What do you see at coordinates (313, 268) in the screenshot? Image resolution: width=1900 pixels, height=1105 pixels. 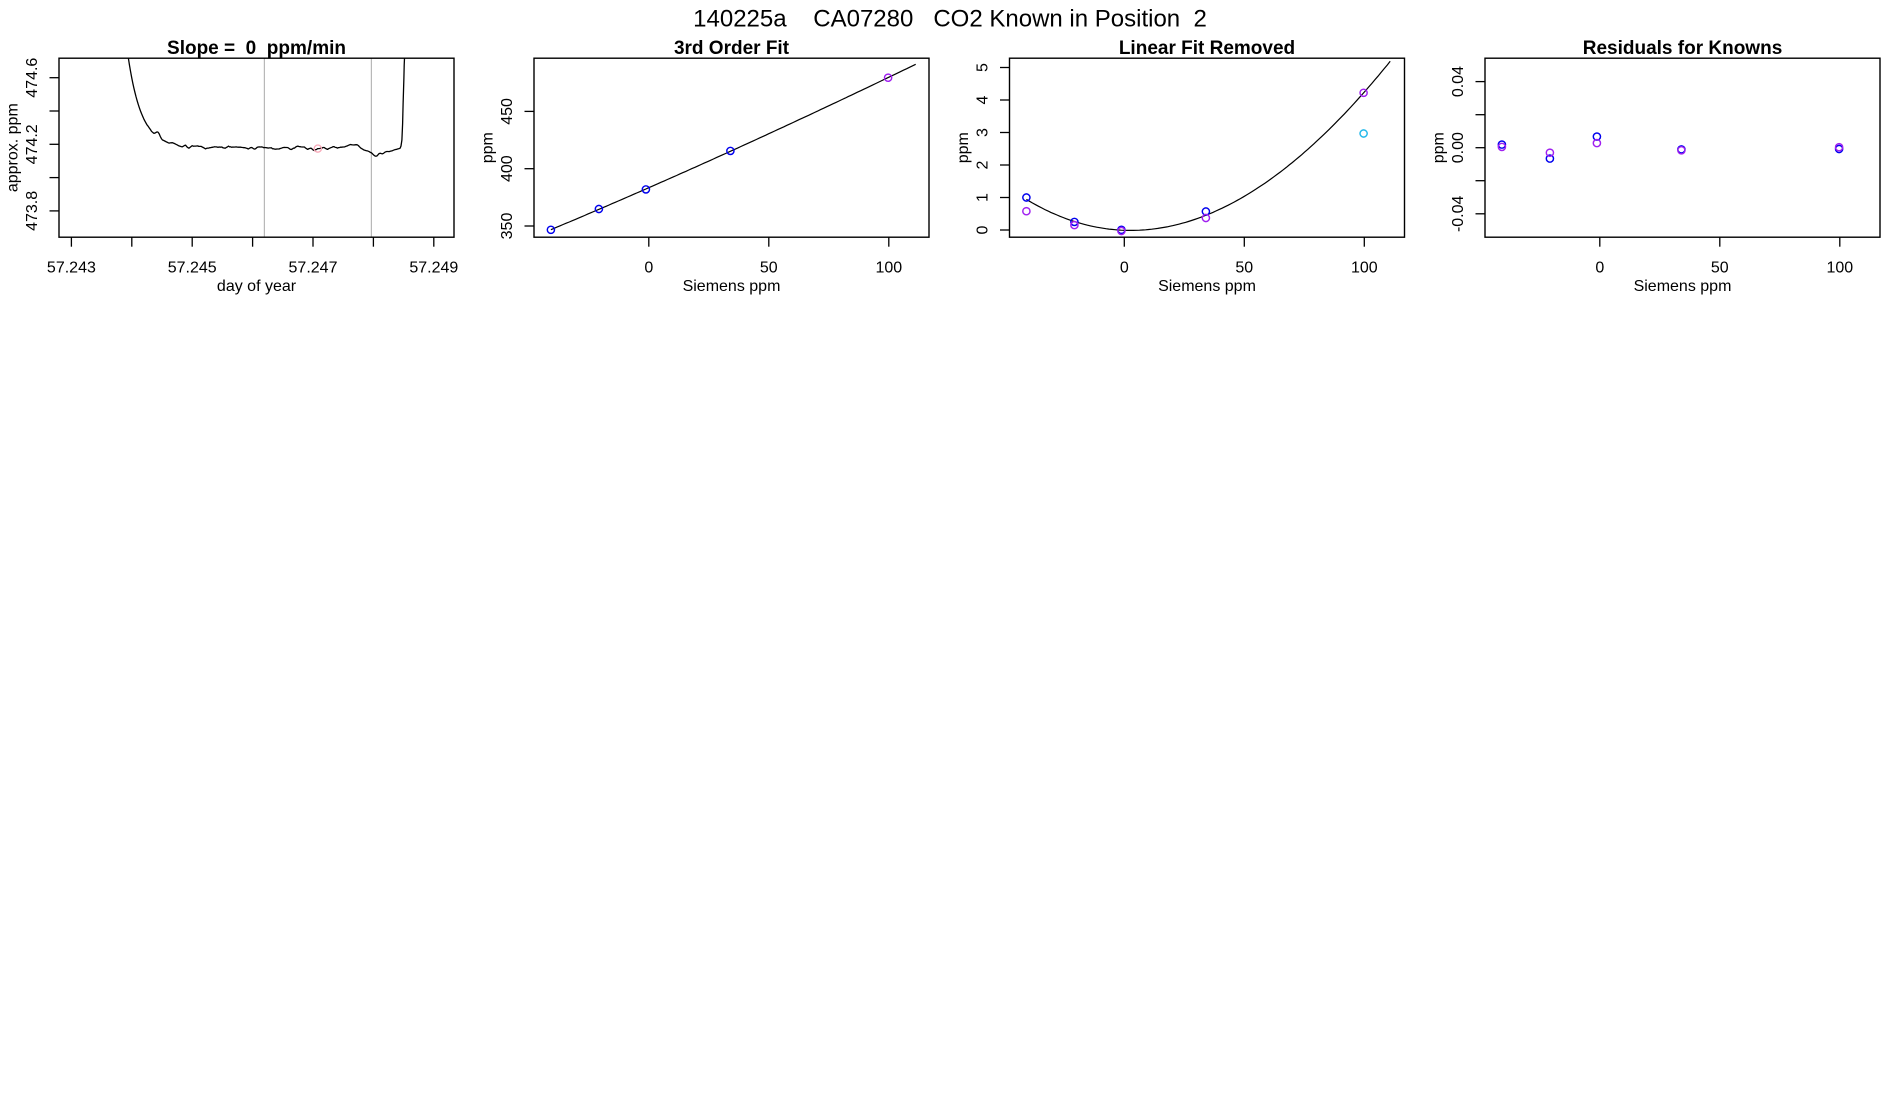 I see `svg-text: 57.247` at bounding box center [313, 268].